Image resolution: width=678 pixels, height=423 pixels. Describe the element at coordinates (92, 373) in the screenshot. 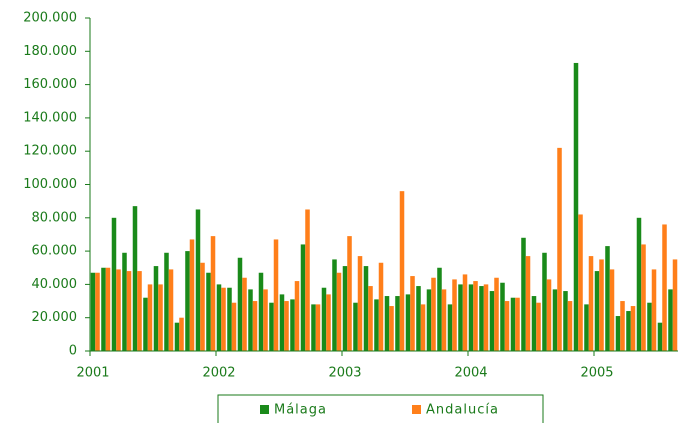

I see `x-tick-label: 2001` at that location.